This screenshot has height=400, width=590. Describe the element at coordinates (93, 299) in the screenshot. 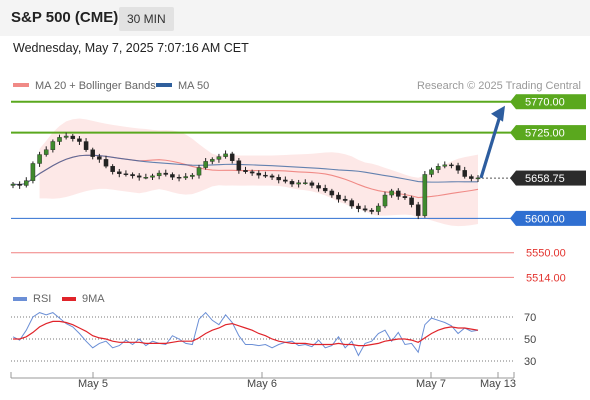

I see `rsi-legend-label: 9MA` at that location.